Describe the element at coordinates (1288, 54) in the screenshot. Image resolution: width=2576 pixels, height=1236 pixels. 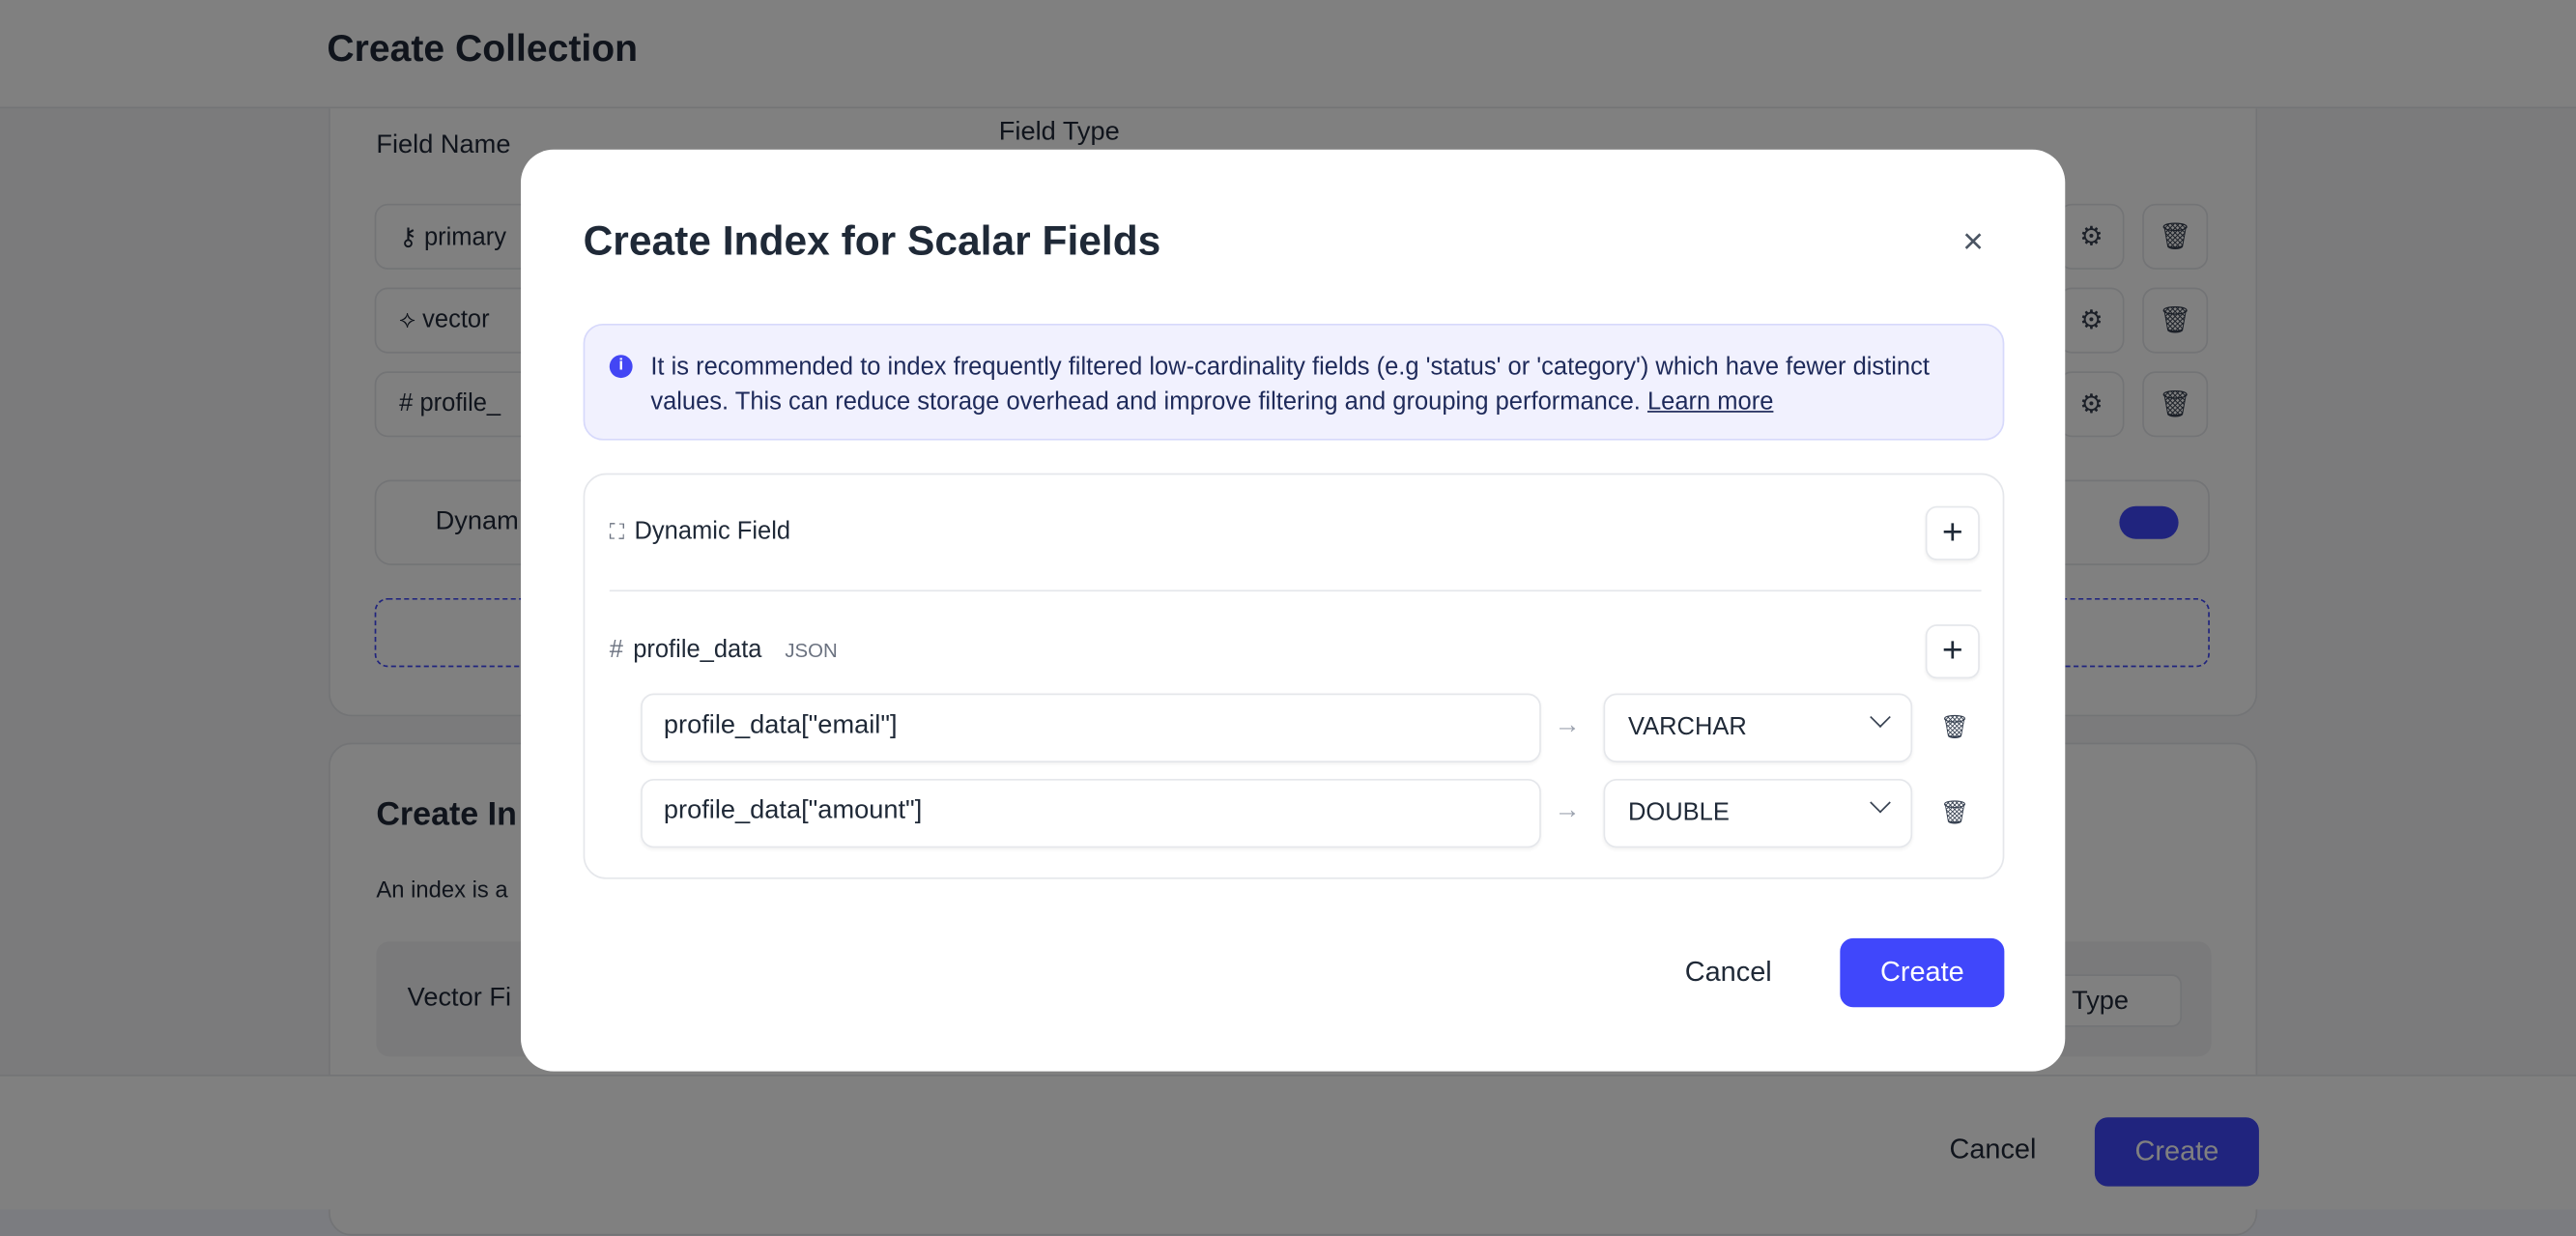
I see `header: Create Collection` at that location.